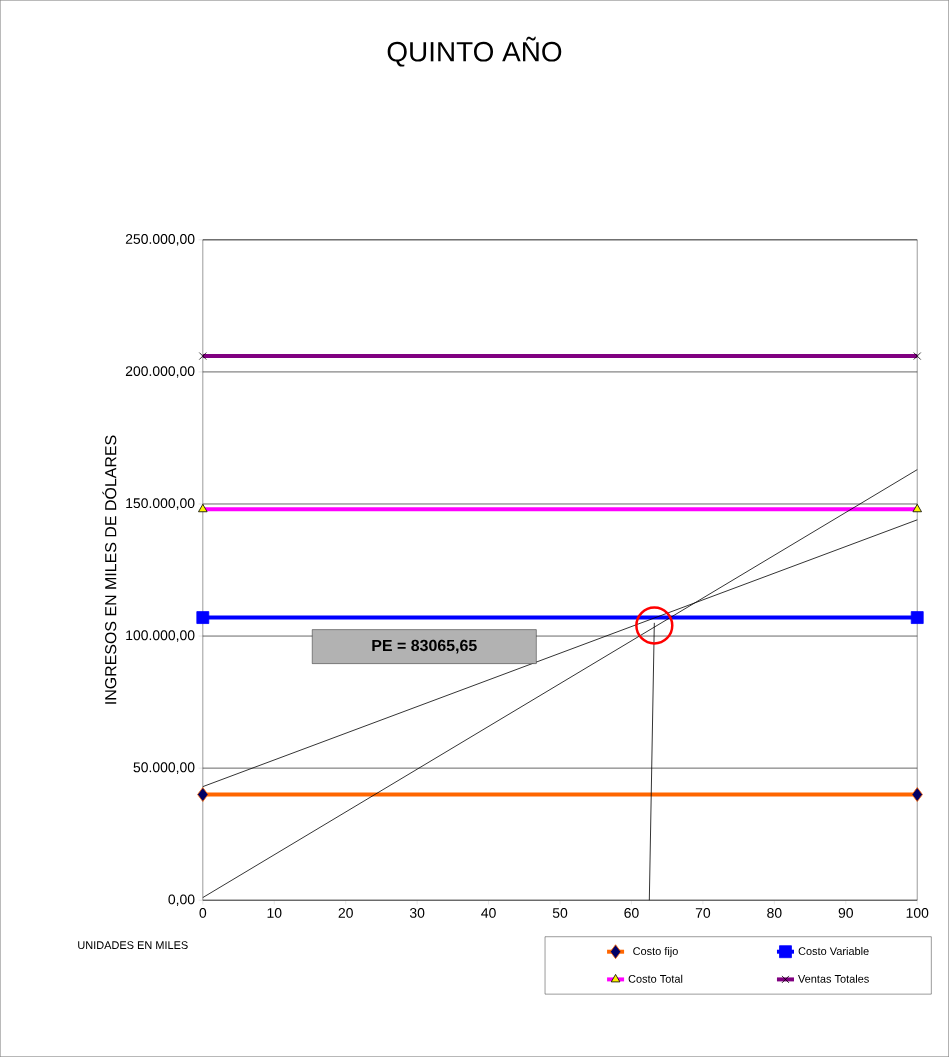  Describe the element at coordinates (474, 51) in the screenshot. I see `chart-title: QUINTO AÑO` at that location.